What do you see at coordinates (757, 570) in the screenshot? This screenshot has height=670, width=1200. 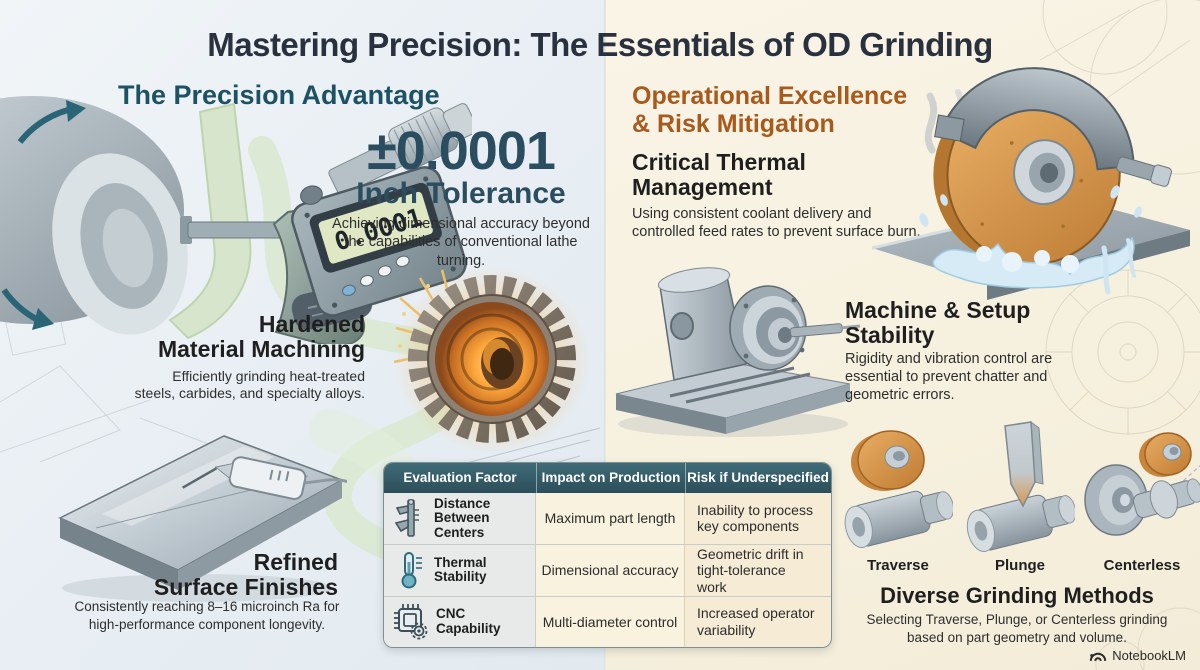 I see `risk-cell: Geometric drift in tight-tolerance work` at bounding box center [757, 570].